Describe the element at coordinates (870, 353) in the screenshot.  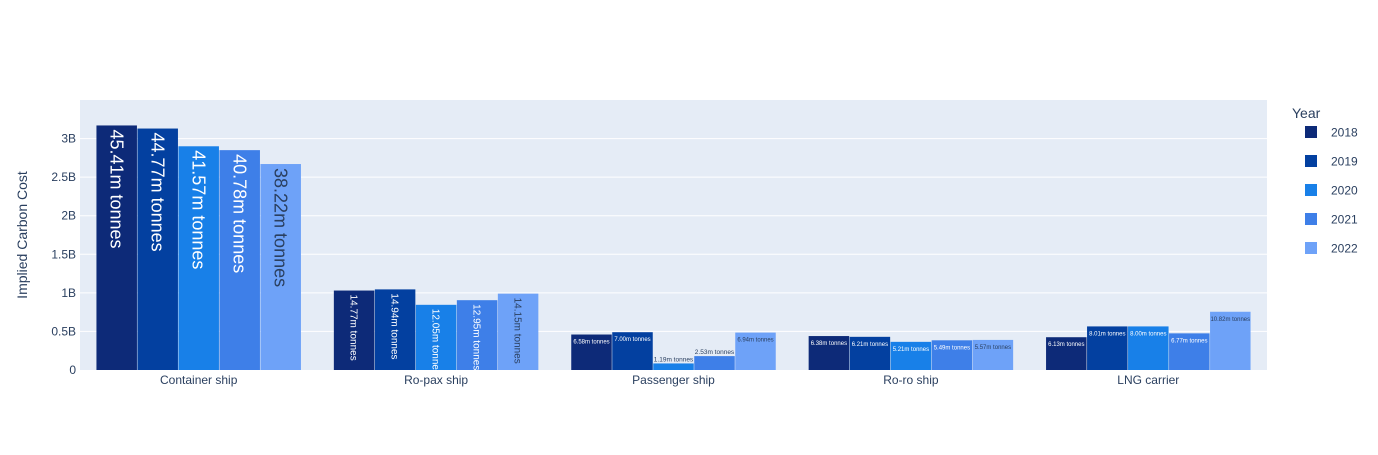
I see `bar-2019-ro-ro-ship` at that location.